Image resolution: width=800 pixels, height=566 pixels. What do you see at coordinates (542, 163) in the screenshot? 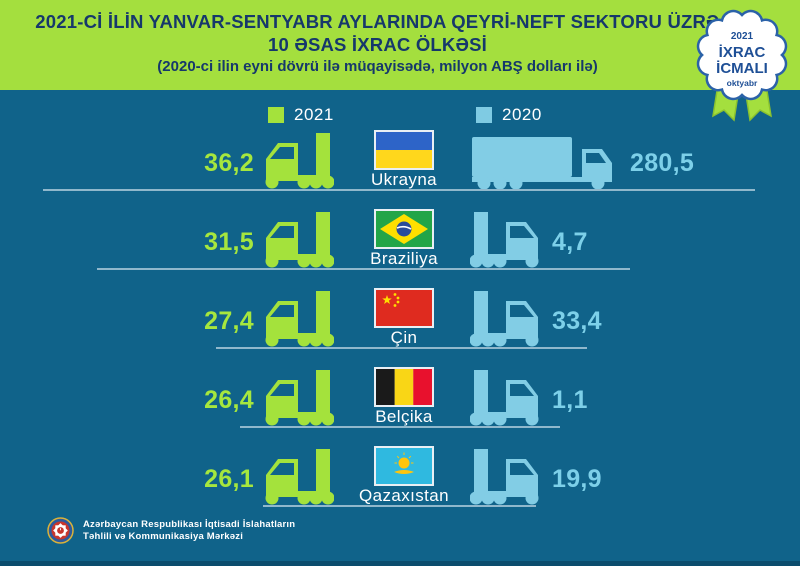
I see `blue-big-truck-icon` at bounding box center [542, 163].